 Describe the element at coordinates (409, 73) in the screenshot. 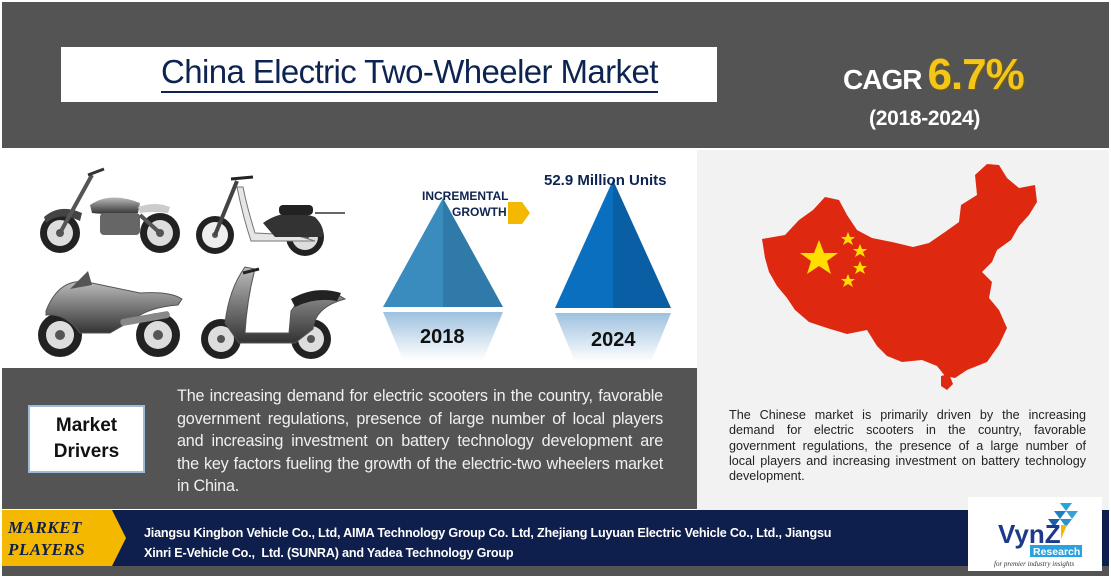

I see `page-title: China Electric Two-Wheeler Market` at that location.